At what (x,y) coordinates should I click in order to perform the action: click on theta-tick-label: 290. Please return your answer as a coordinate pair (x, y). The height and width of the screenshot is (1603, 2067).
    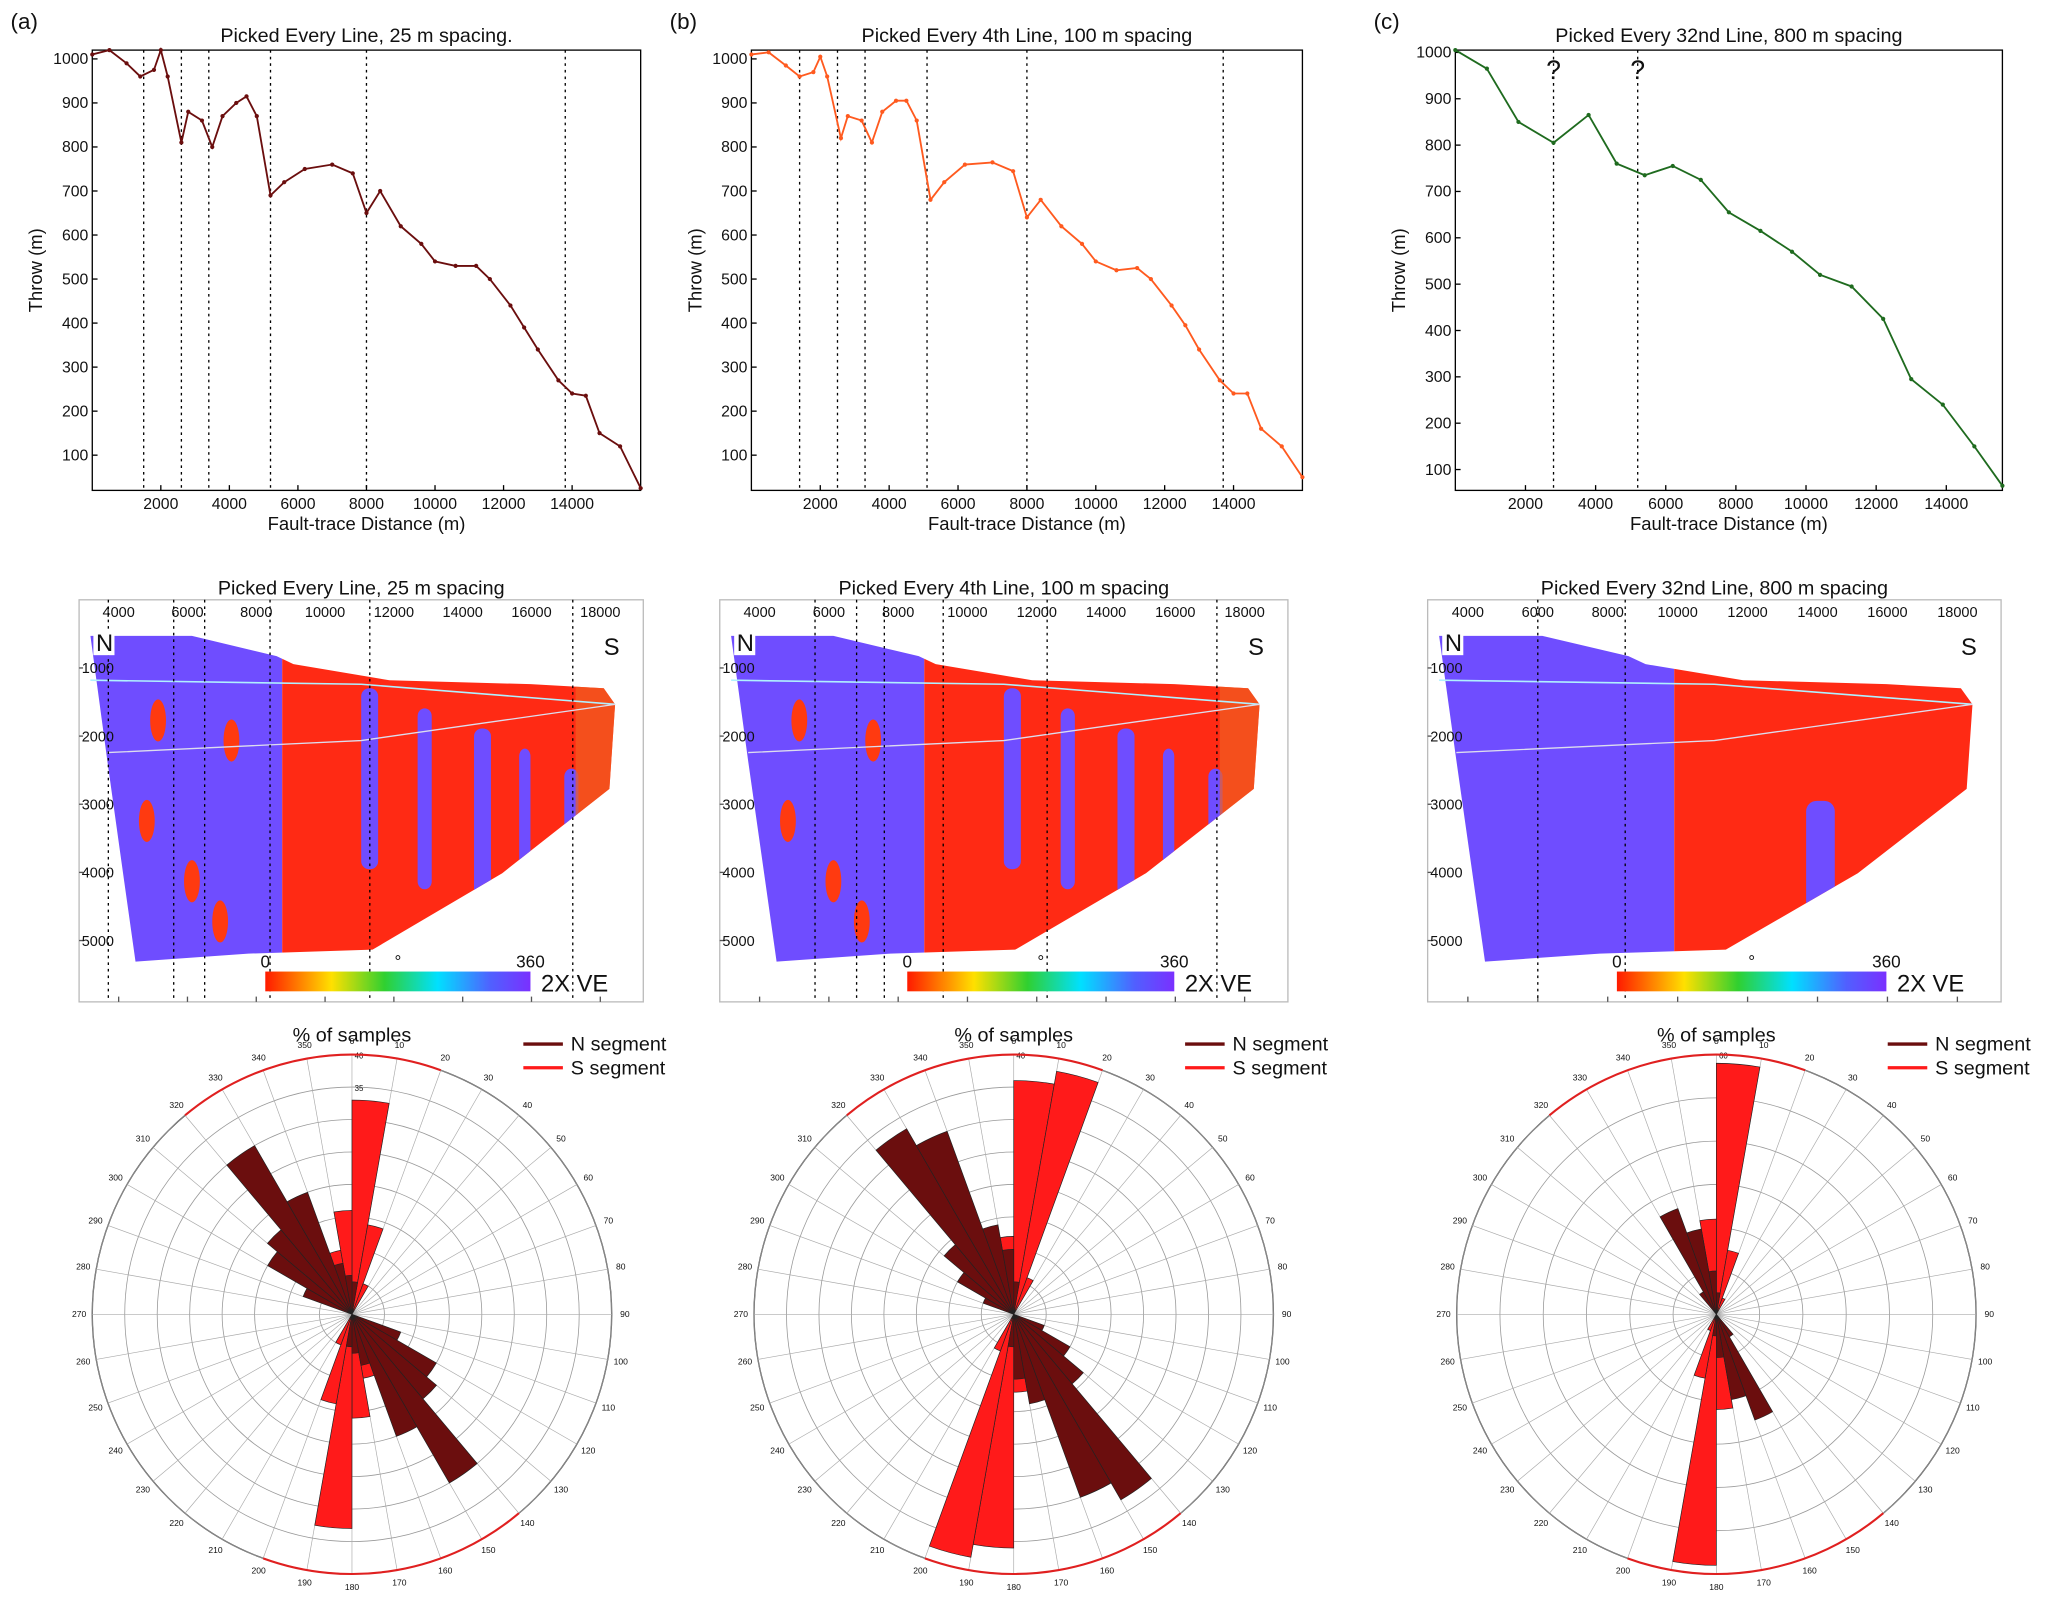
    Looking at the image, I should click on (95, 1221).